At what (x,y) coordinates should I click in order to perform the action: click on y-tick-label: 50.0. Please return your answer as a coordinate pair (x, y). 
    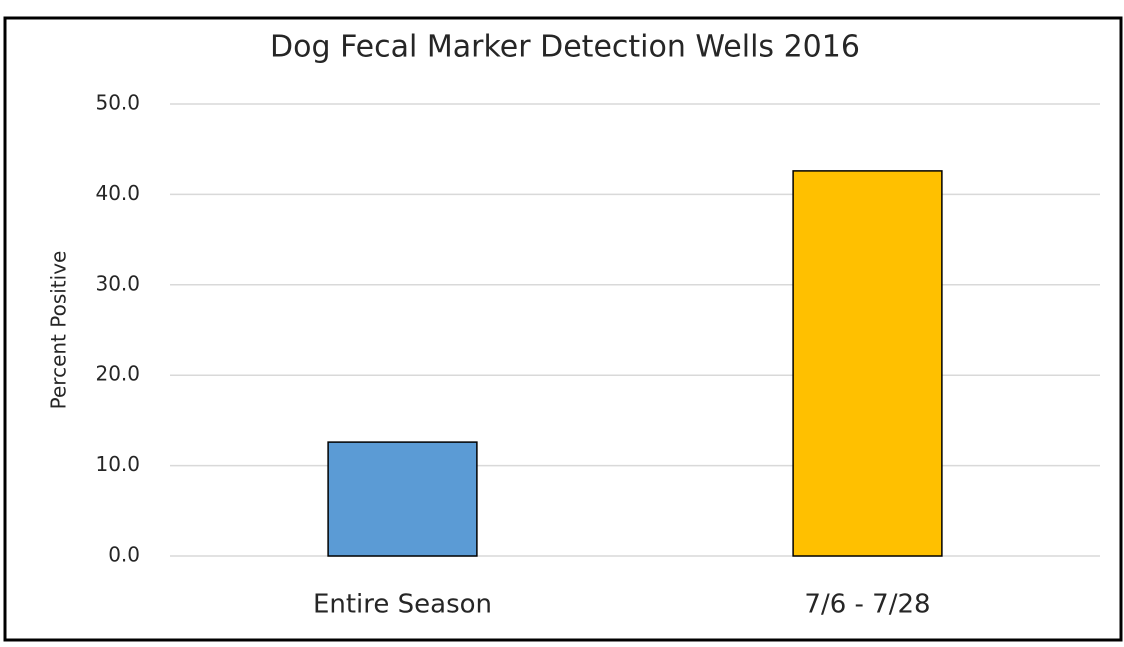
    Looking at the image, I should click on (117, 103).